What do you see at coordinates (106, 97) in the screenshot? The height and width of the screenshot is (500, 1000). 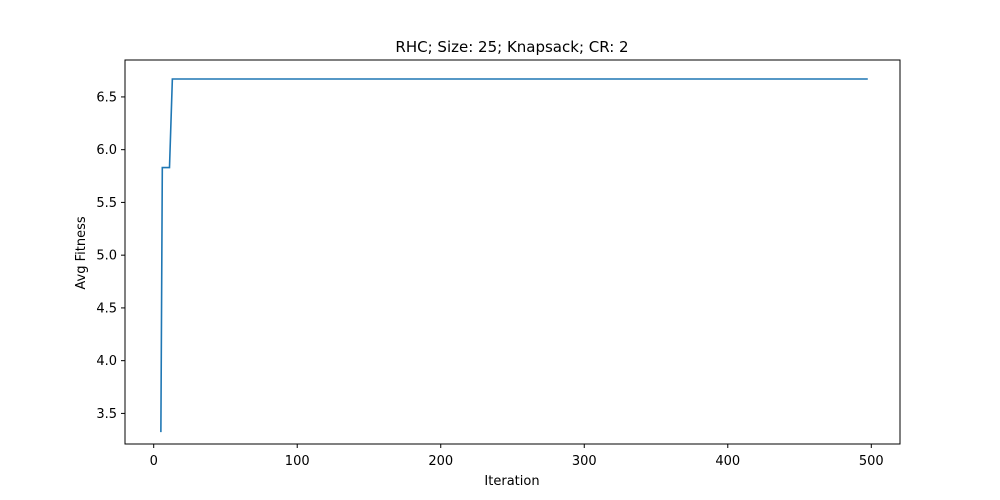 I see `y-tick-label: 6.5` at bounding box center [106, 97].